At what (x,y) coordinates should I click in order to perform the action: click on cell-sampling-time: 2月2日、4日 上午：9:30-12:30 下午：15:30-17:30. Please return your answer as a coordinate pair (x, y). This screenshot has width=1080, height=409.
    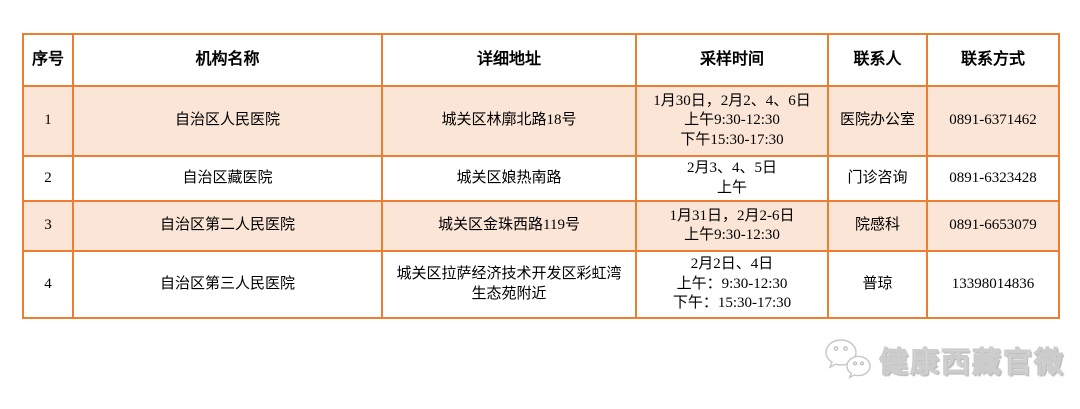
    Looking at the image, I should click on (732, 284).